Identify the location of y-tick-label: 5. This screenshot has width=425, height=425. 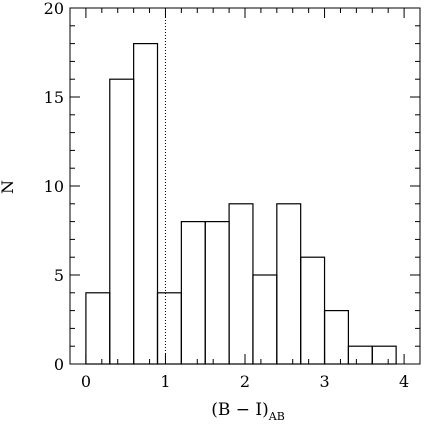
(59, 275).